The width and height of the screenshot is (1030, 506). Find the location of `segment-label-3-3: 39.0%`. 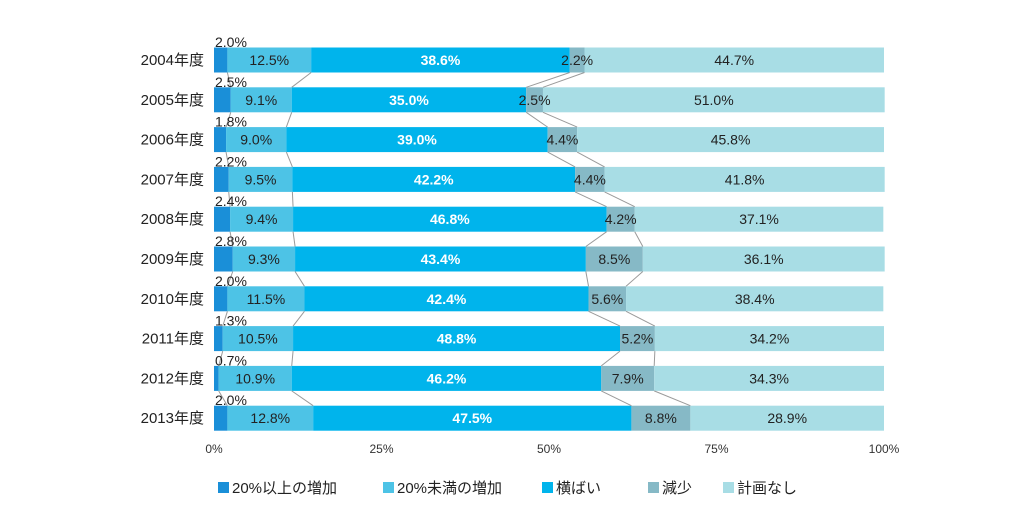

segment-label-3-3: 39.0% is located at coordinates (417, 140).